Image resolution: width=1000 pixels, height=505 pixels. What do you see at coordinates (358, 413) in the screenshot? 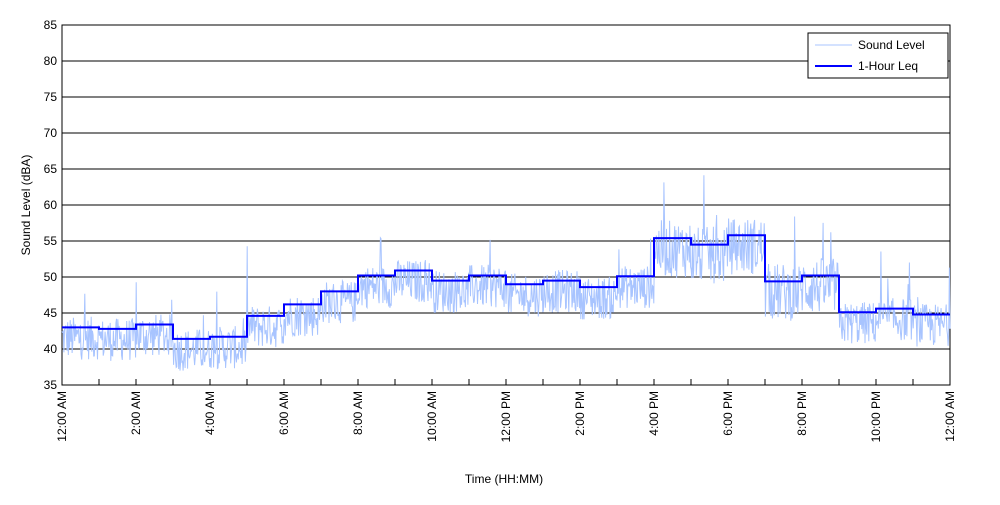
I see `x-tick-label: 8:00 AM` at bounding box center [358, 413].